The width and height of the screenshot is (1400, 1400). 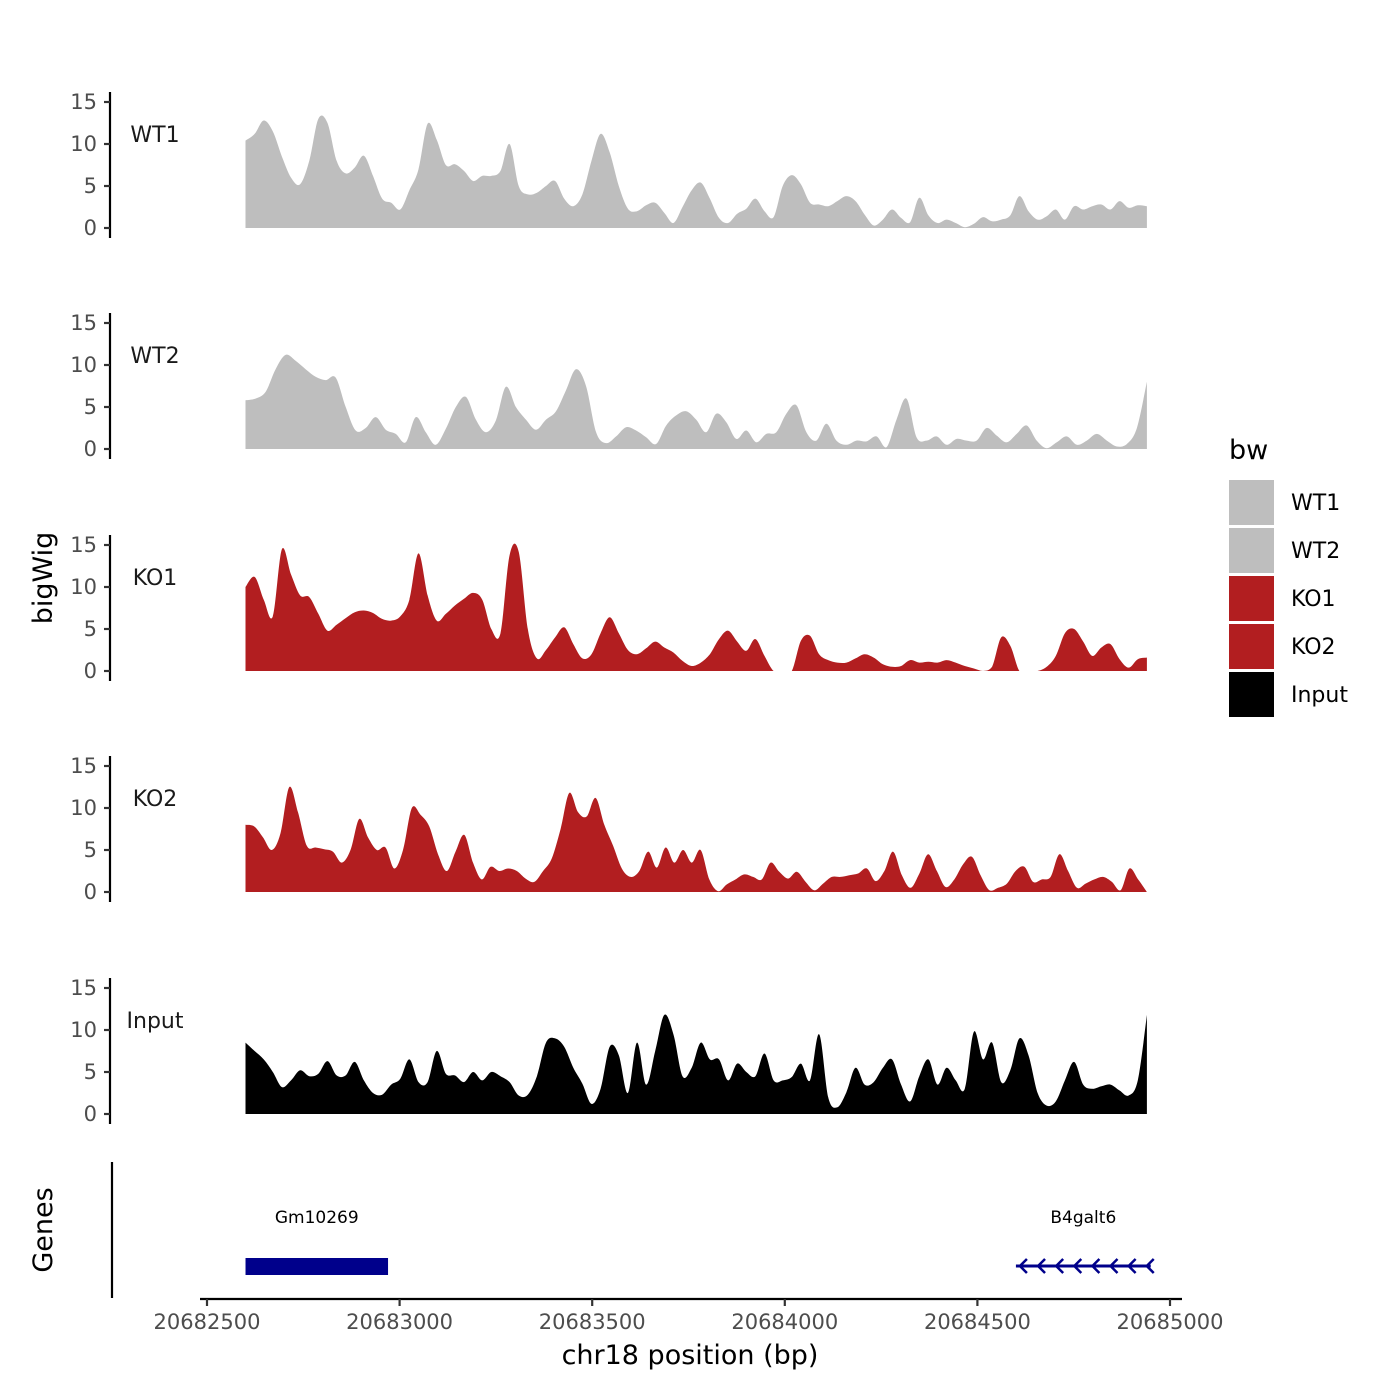 I want to click on x-tick-label: 20683500, so click(x=592, y=1322).